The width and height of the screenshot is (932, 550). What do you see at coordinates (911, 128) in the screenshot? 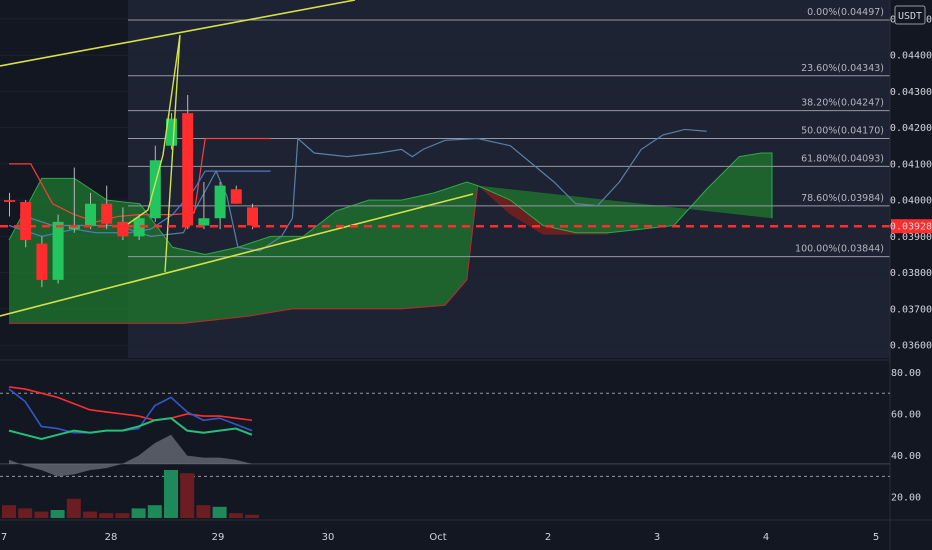
I see `price-tick-label: 0.04200` at bounding box center [911, 128].